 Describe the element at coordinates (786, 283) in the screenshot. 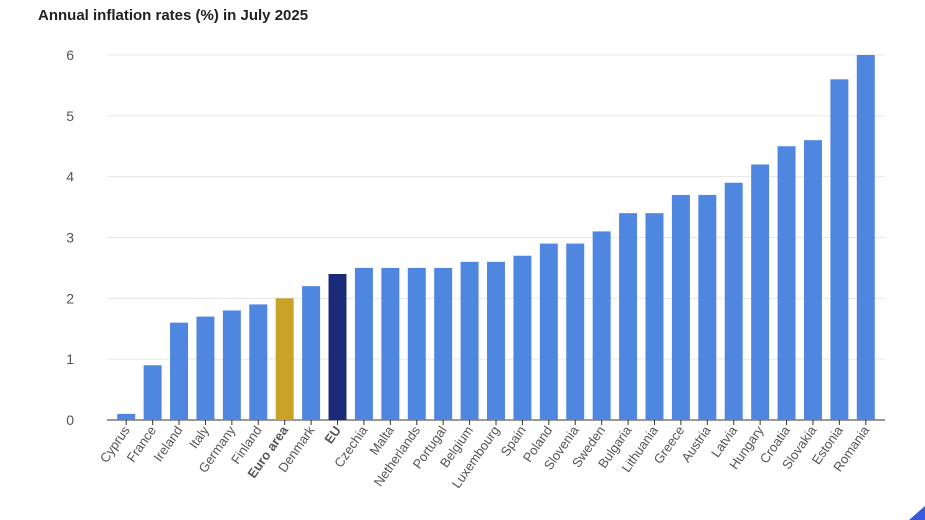

I see `bar-croatia` at that location.